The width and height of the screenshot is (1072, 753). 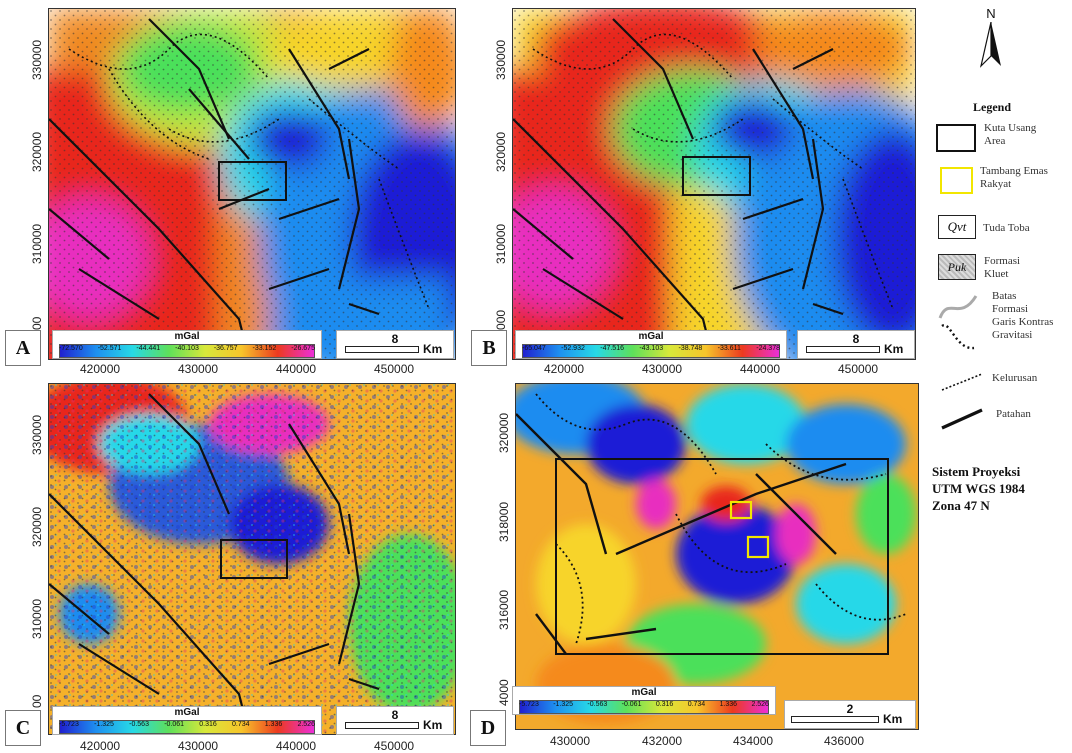 What do you see at coordinates (958, 307) in the screenshot?
I see `gray-curve-icon` at bounding box center [958, 307].